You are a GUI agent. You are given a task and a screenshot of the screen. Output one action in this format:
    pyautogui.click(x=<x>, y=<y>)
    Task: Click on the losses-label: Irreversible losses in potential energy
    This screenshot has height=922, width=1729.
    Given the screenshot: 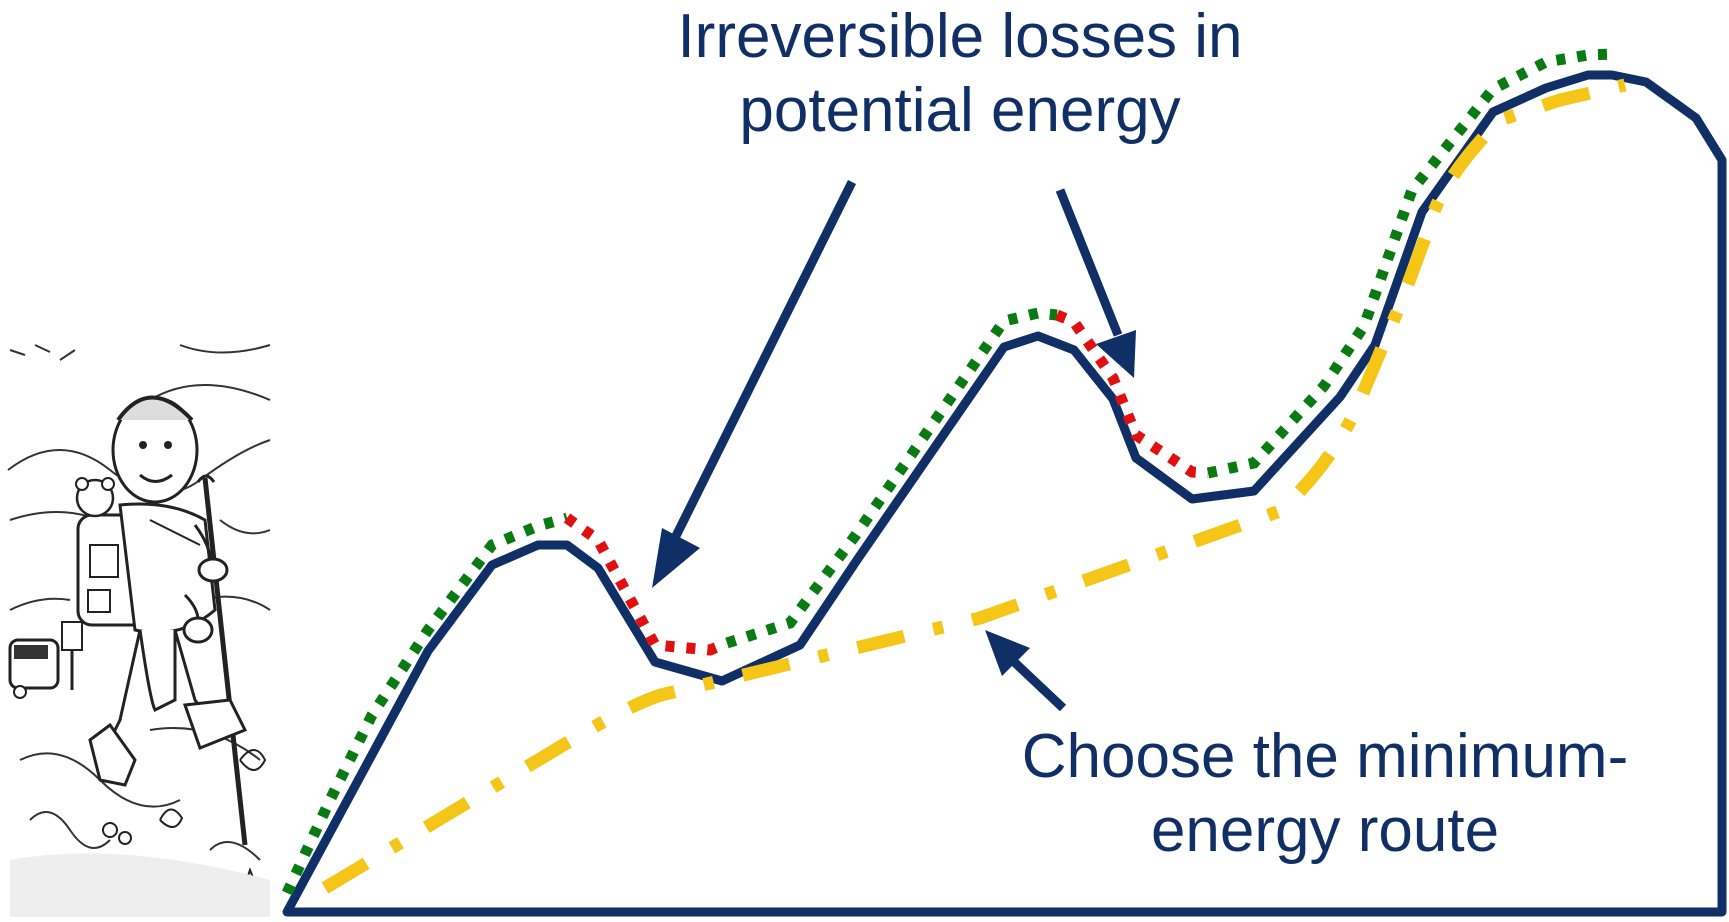 What is the action you would take?
    pyautogui.click(x=960, y=74)
    